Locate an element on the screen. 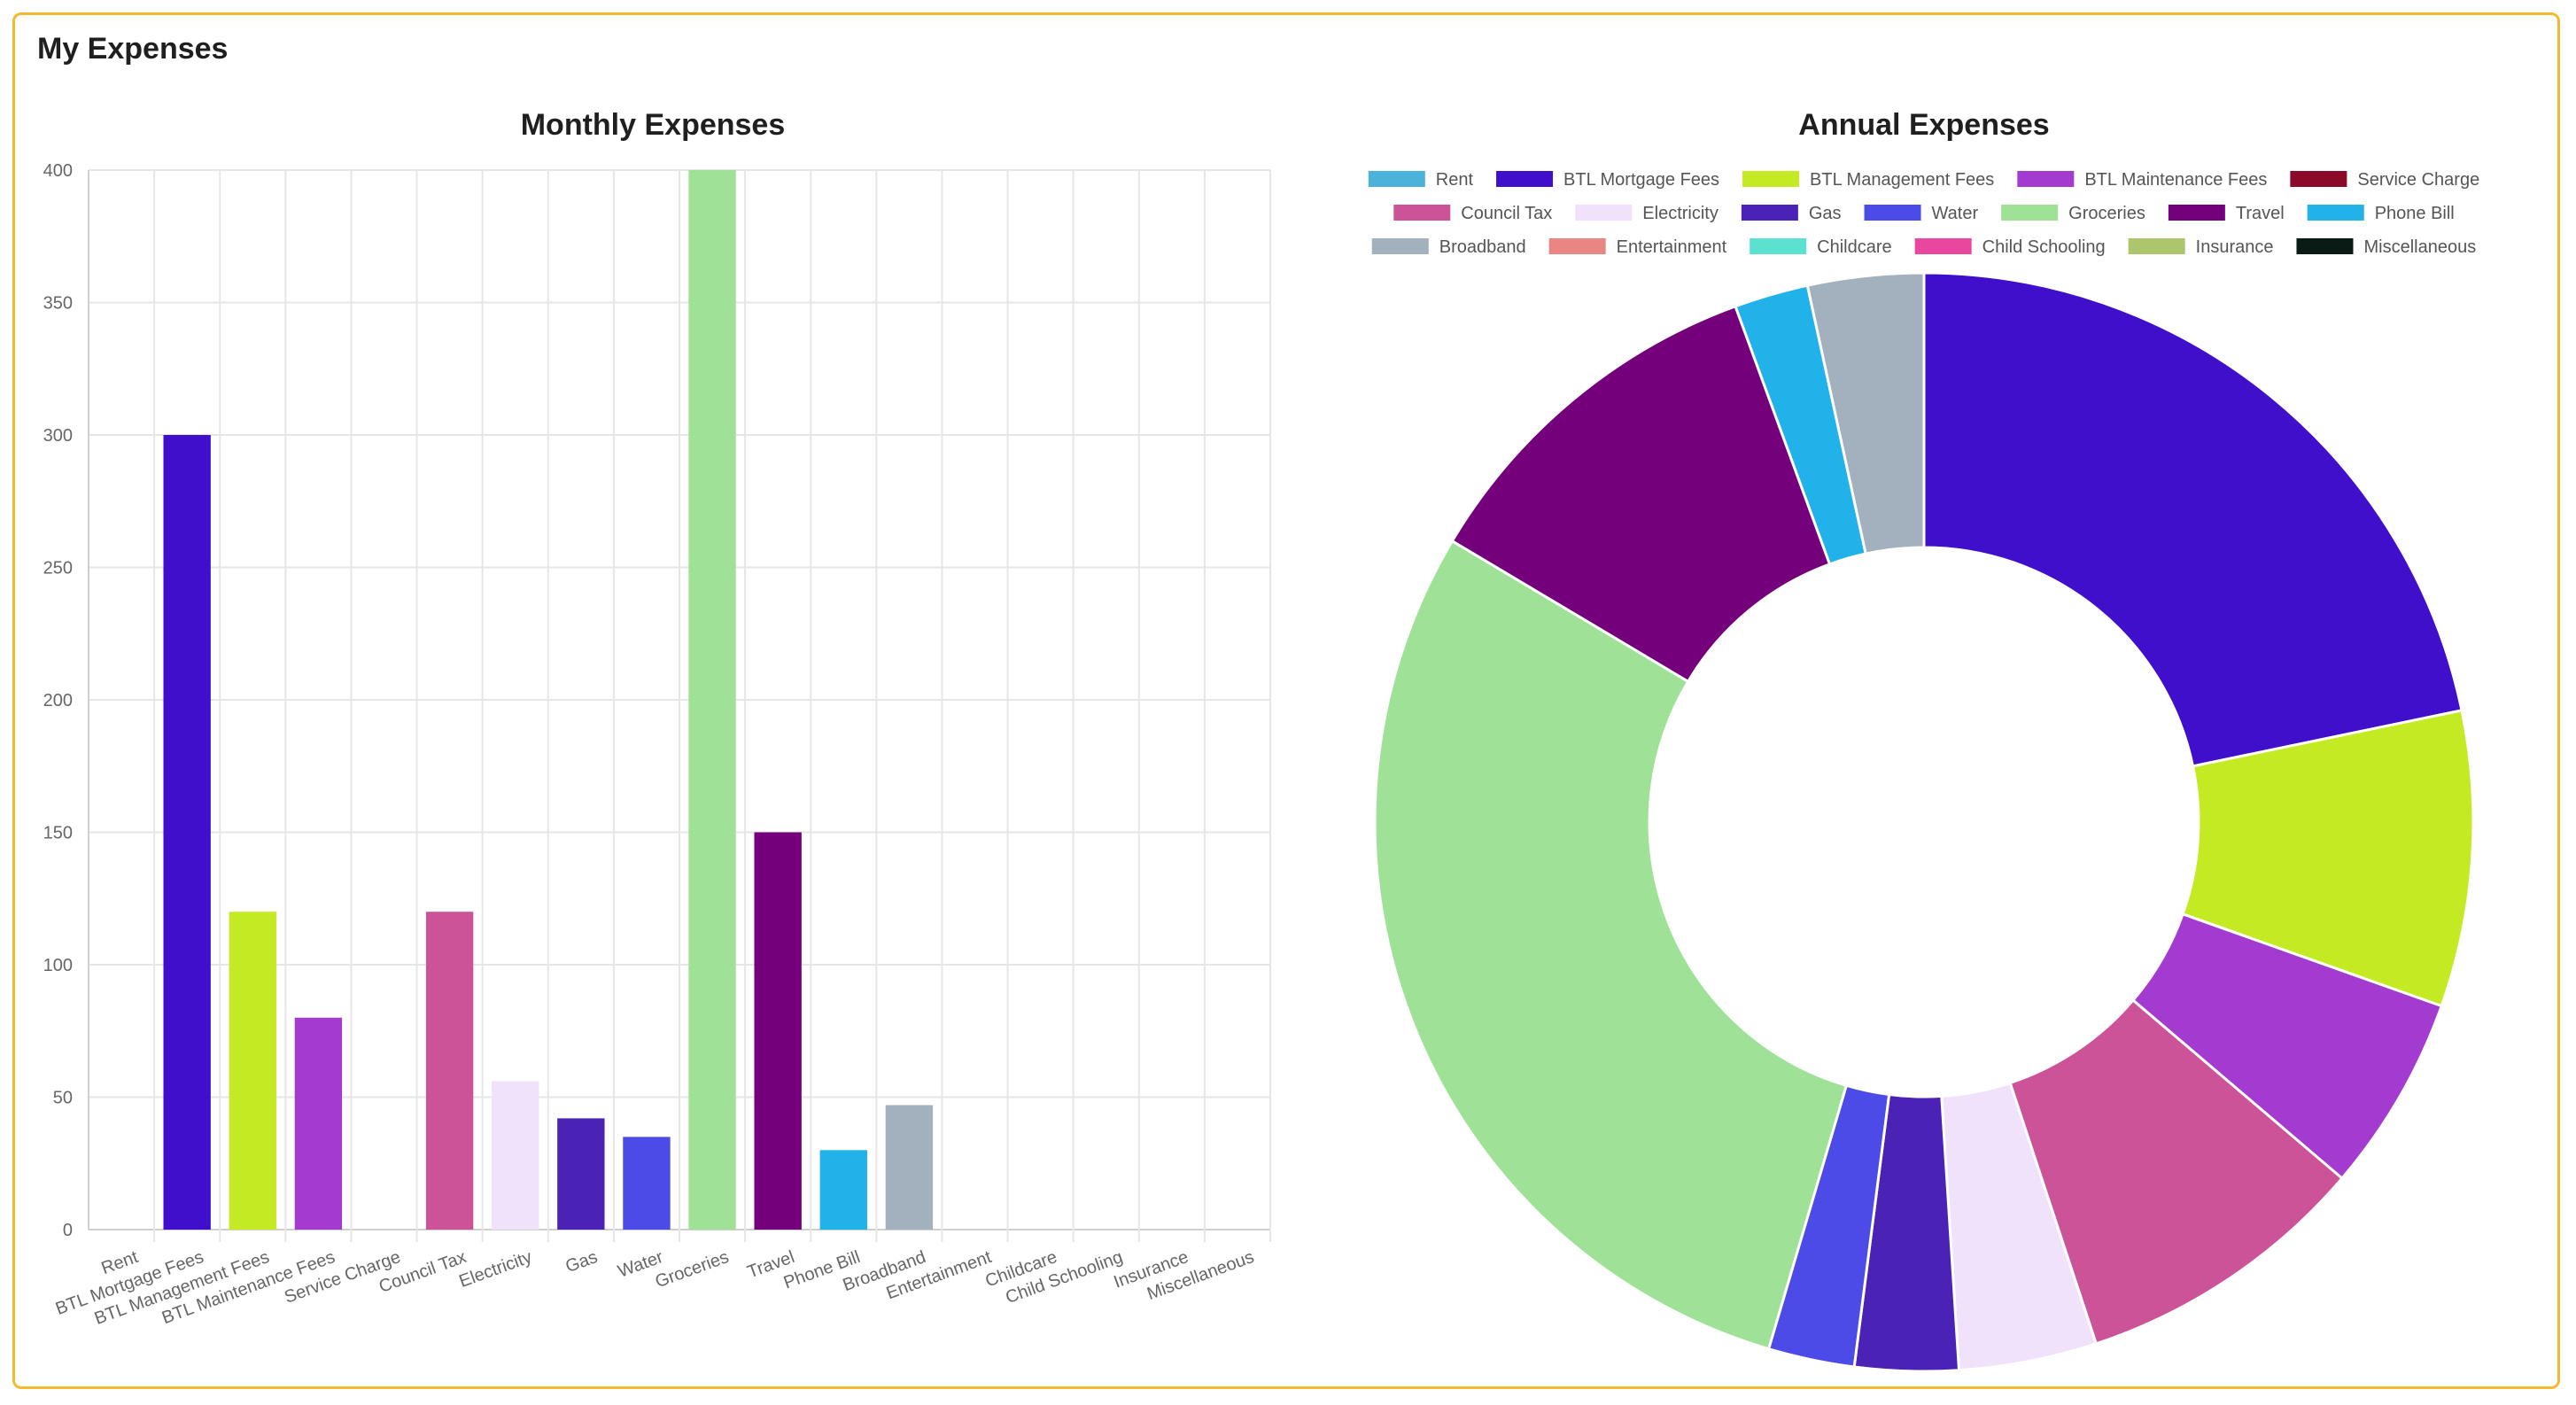 This screenshot has height=1405, width=2576. bar-electricity is located at coordinates (515, 1155).